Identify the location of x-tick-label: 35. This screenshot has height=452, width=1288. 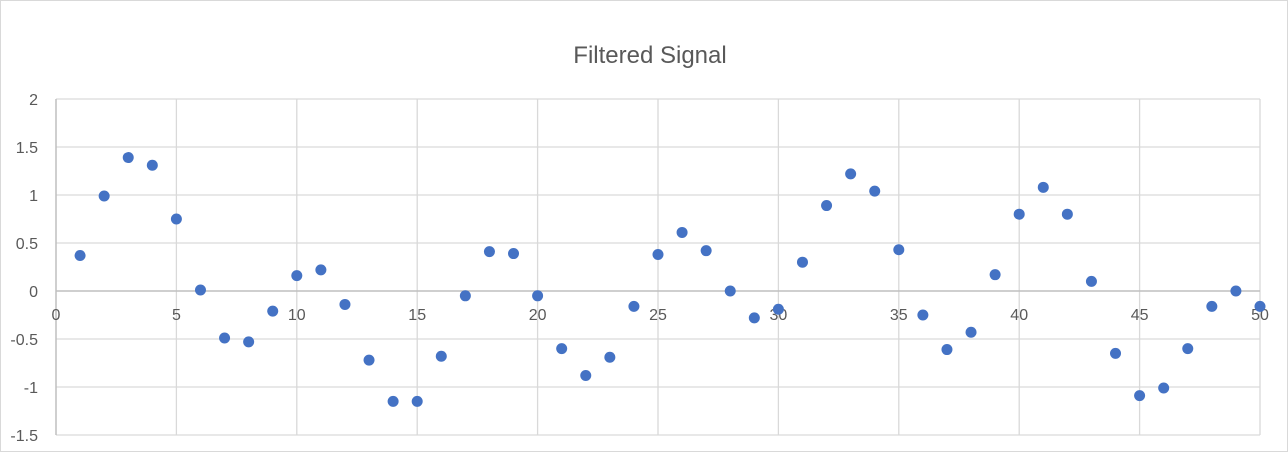
(899, 315).